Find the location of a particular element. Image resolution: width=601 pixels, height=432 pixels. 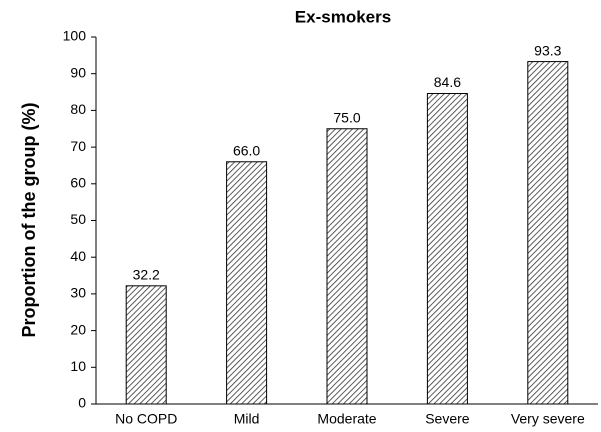

y-tick-label: 80 is located at coordinates (78, 109).